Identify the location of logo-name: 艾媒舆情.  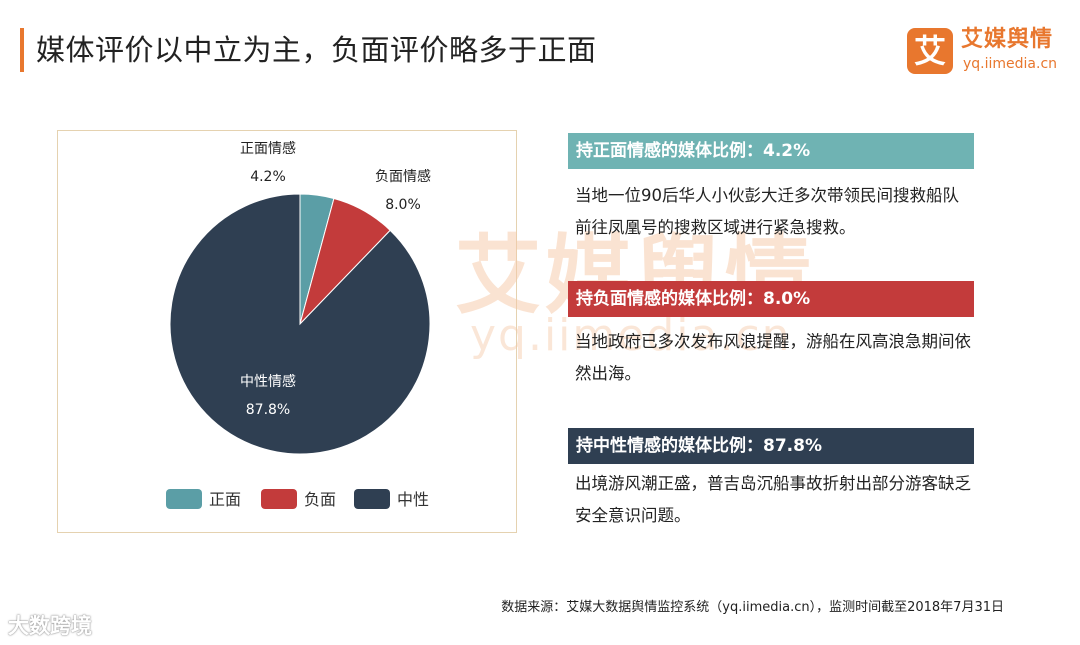
(1007, 39).